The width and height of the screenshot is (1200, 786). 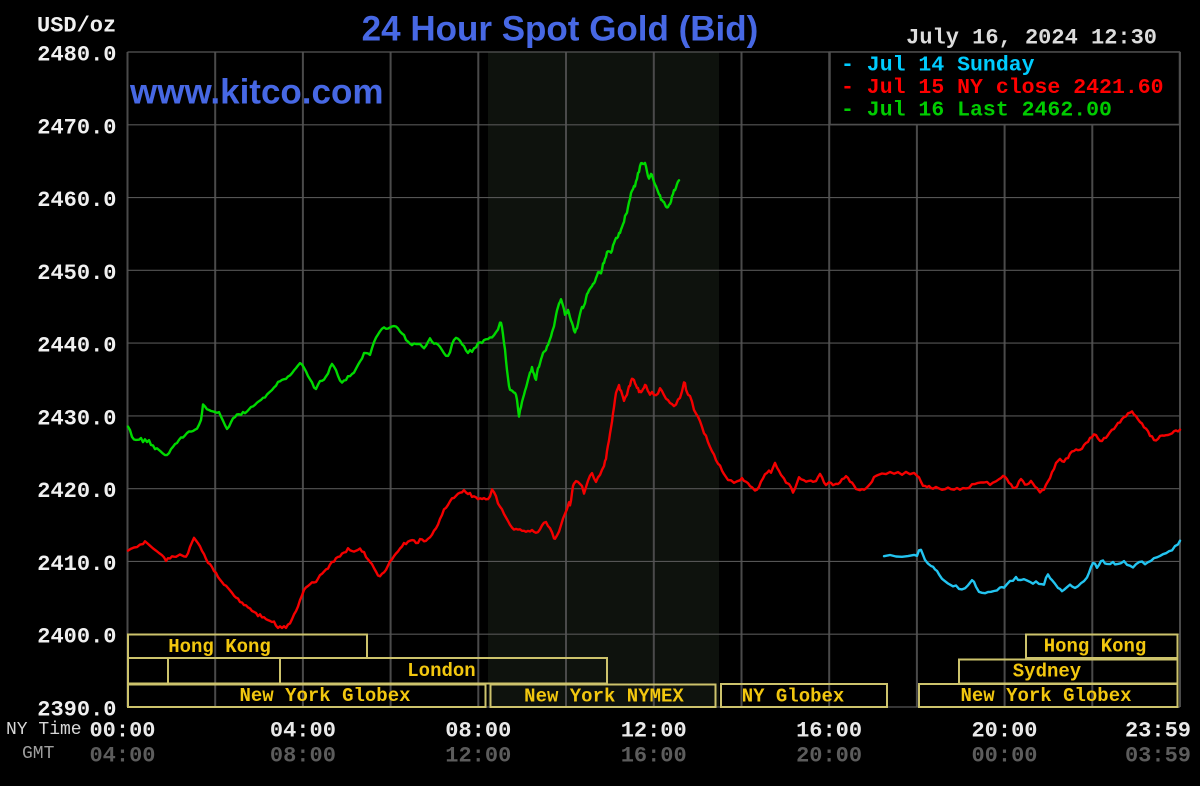 What do you see at coordinates (76, 637) in the screenshot?
I see `svg-text: 2400.0` at bounding box center [76, 637].